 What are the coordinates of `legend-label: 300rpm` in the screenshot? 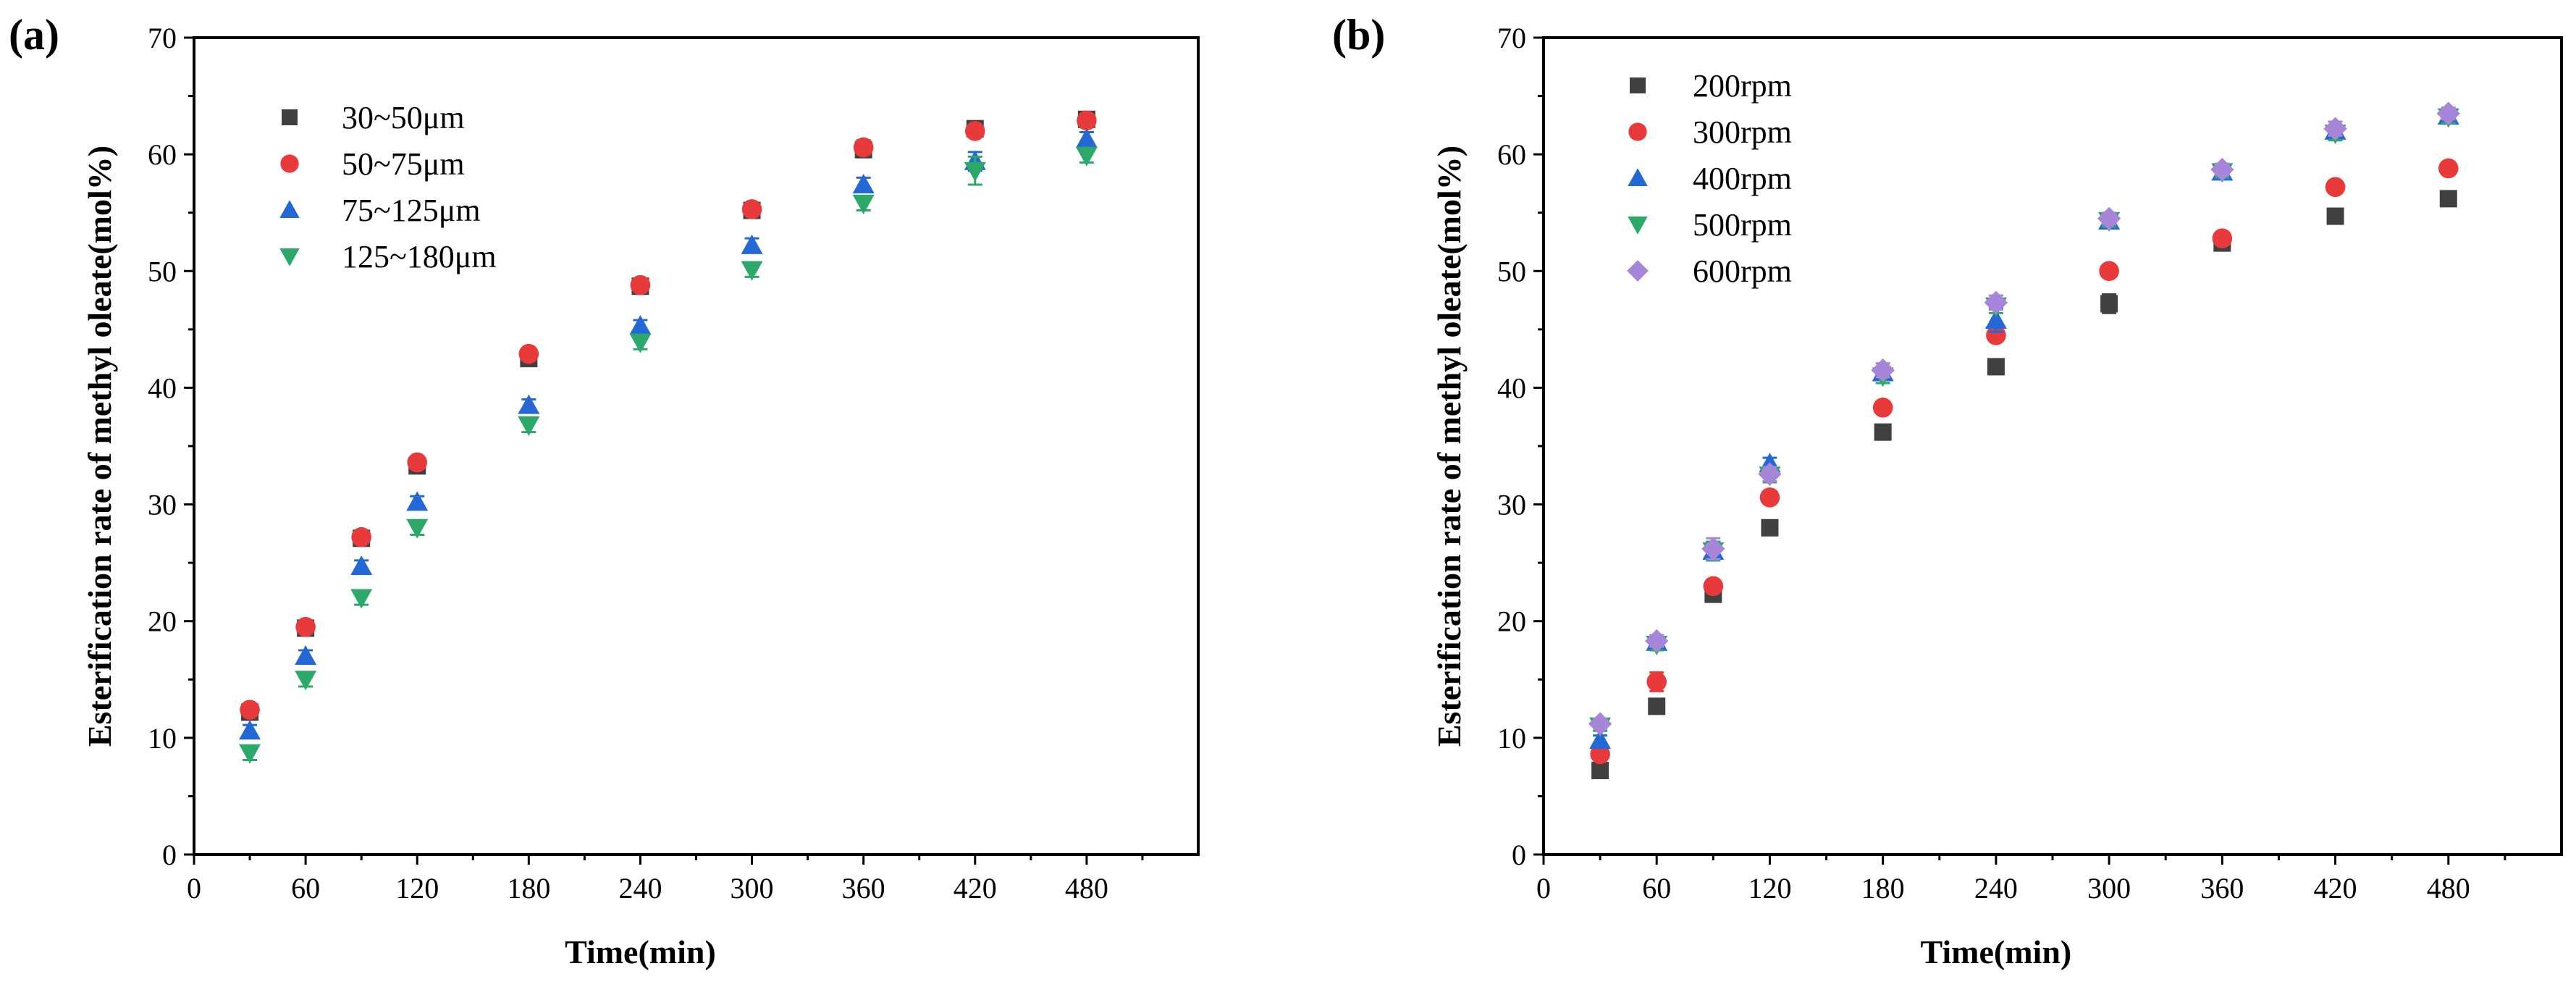 It's located at (1742, 132).